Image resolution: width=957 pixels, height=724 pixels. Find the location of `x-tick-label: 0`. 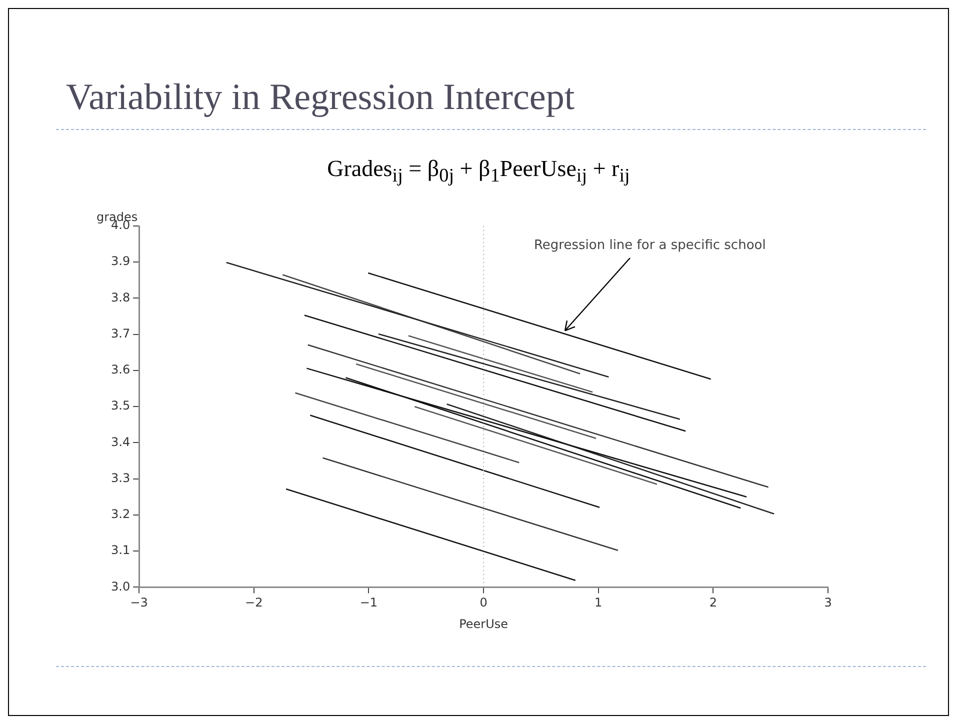

x-tick-label: 0 is located at coordinates (484, 603).